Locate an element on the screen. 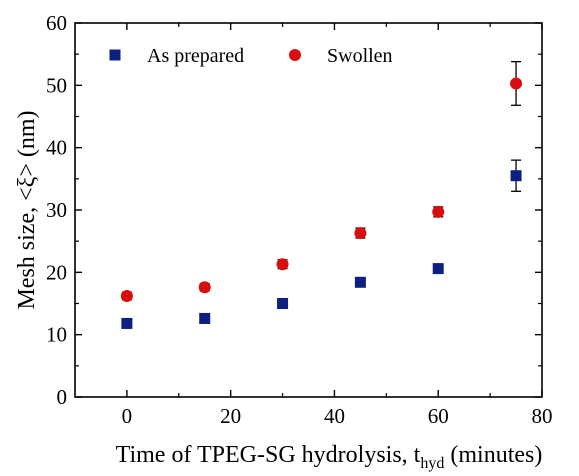 The height and width of the screenshot is (476, 579). y-tick-label: 60 is located at coordinates (56, 23).